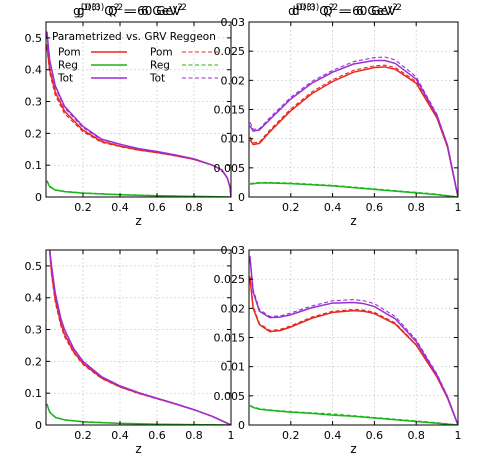 The height and width of the screenshot is (457, 479). Describe the element at coordinates (157, 79) in the screenshot. I see `legend-label-dashed-tot: Tot` at that location.